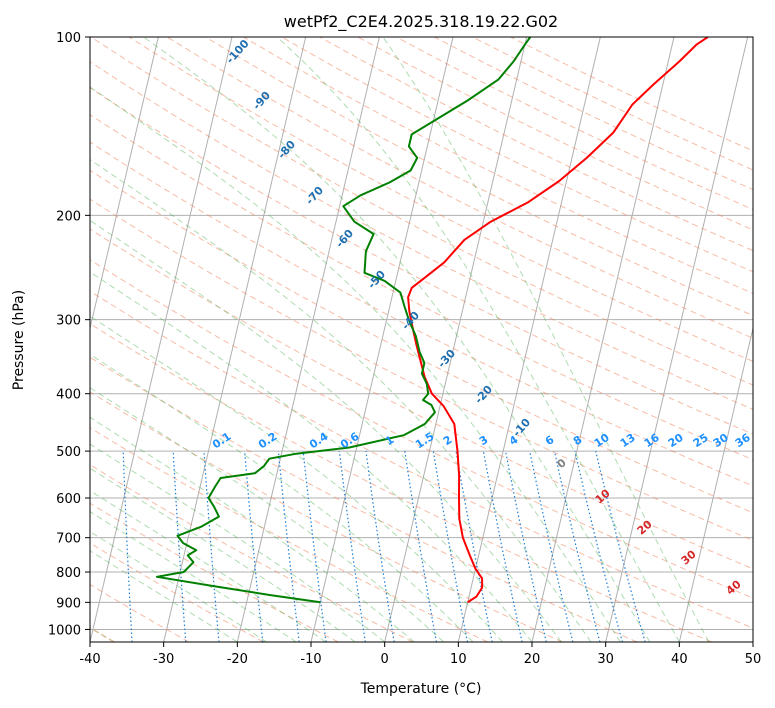 The width and height of the screenshot is (775, 708). Describe the element at coordinates (676, 440) in the screenshot. I see `mixing-ratio-label: 20` at that location.